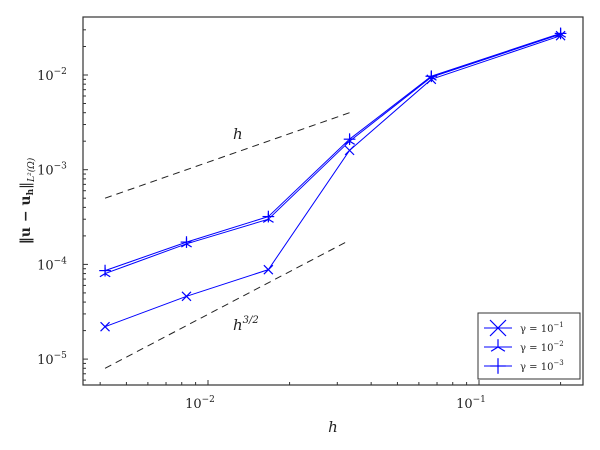  What do you see at coordinates (52, 170) in the screenshot?
I see `y-tick-label: 10⁻³` at bounding box center [52, 170].